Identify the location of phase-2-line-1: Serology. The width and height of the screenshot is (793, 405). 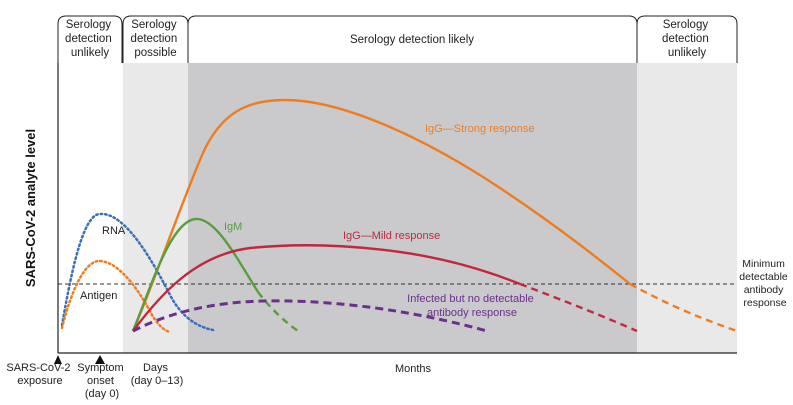
(154, 25).